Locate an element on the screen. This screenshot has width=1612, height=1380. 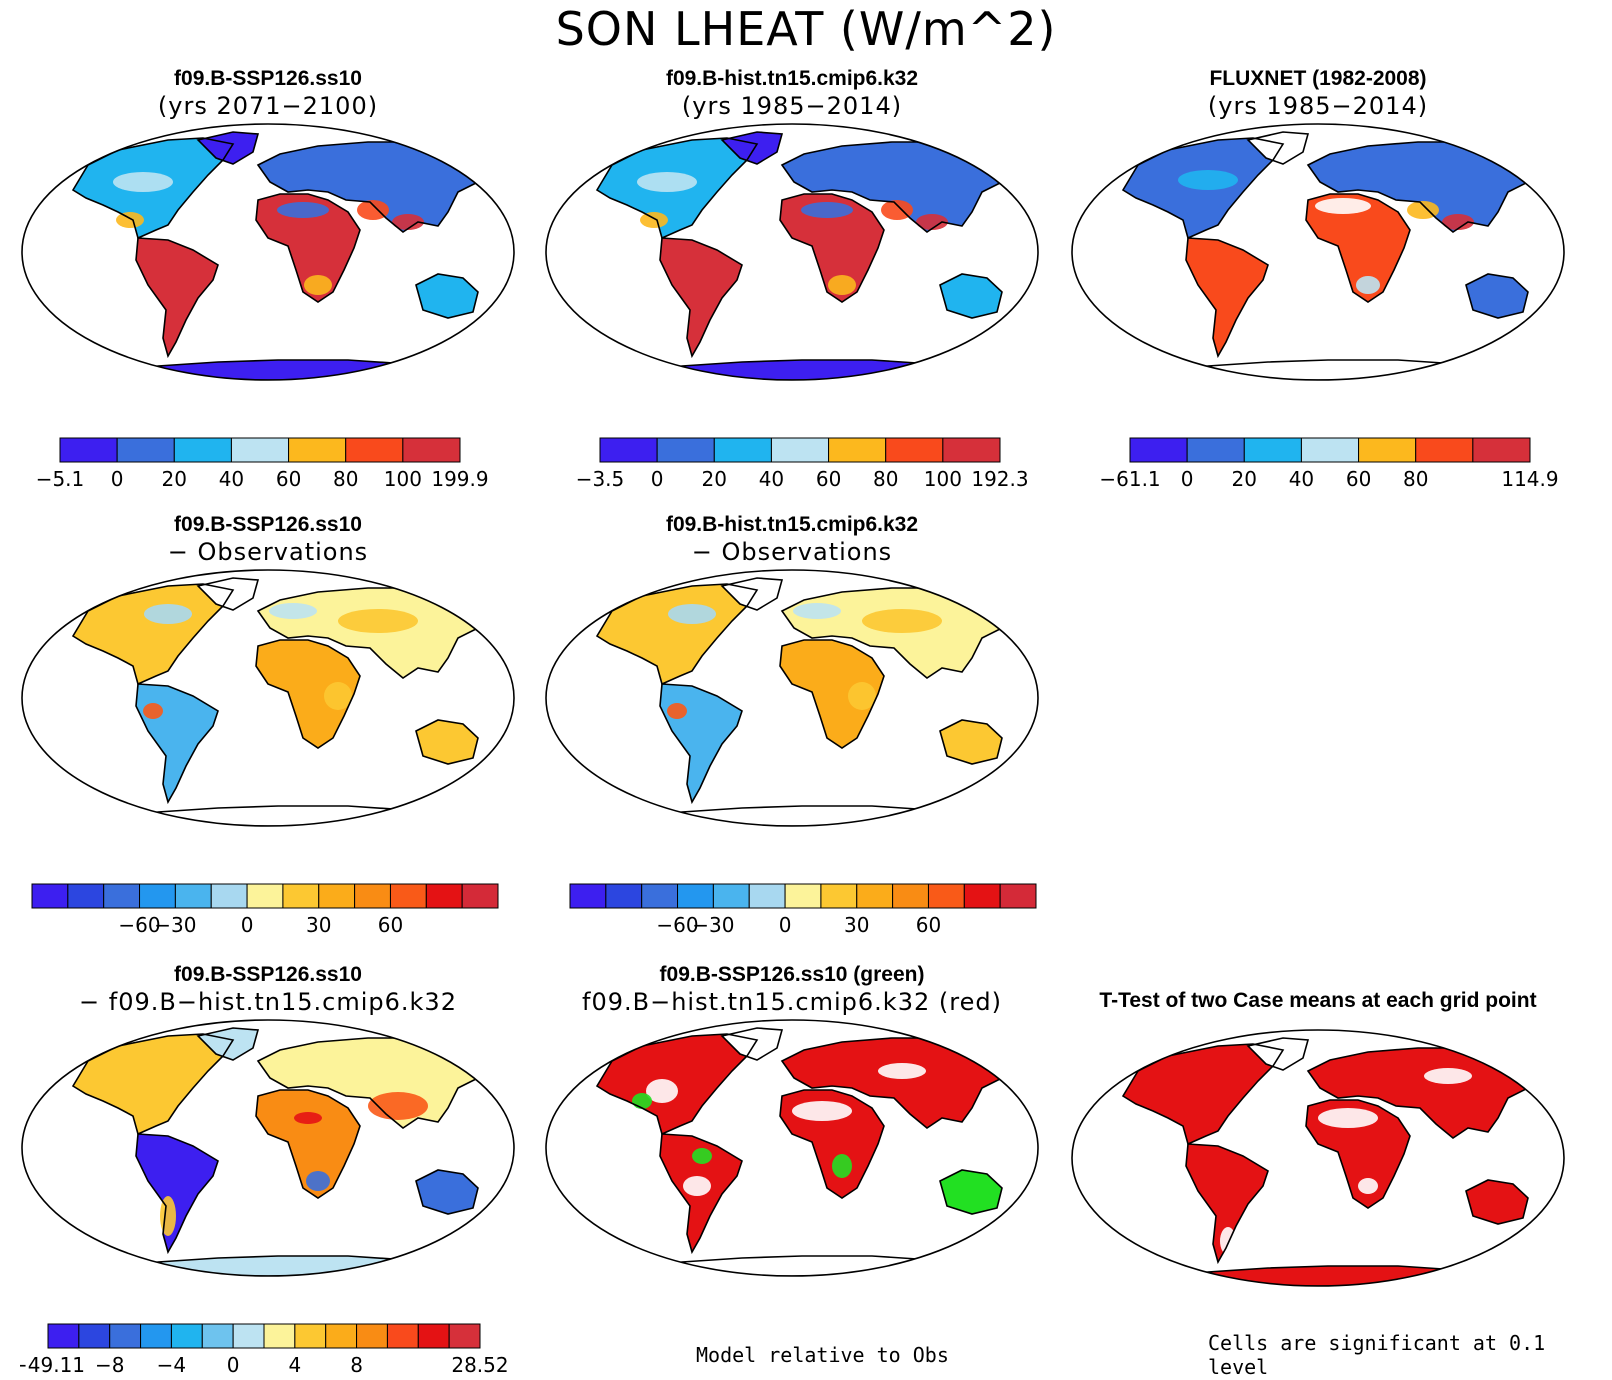
panel-ssp126-minus-obs: f09.B-SSP126.ss10 − Observations is located at coordinates (268, 671).